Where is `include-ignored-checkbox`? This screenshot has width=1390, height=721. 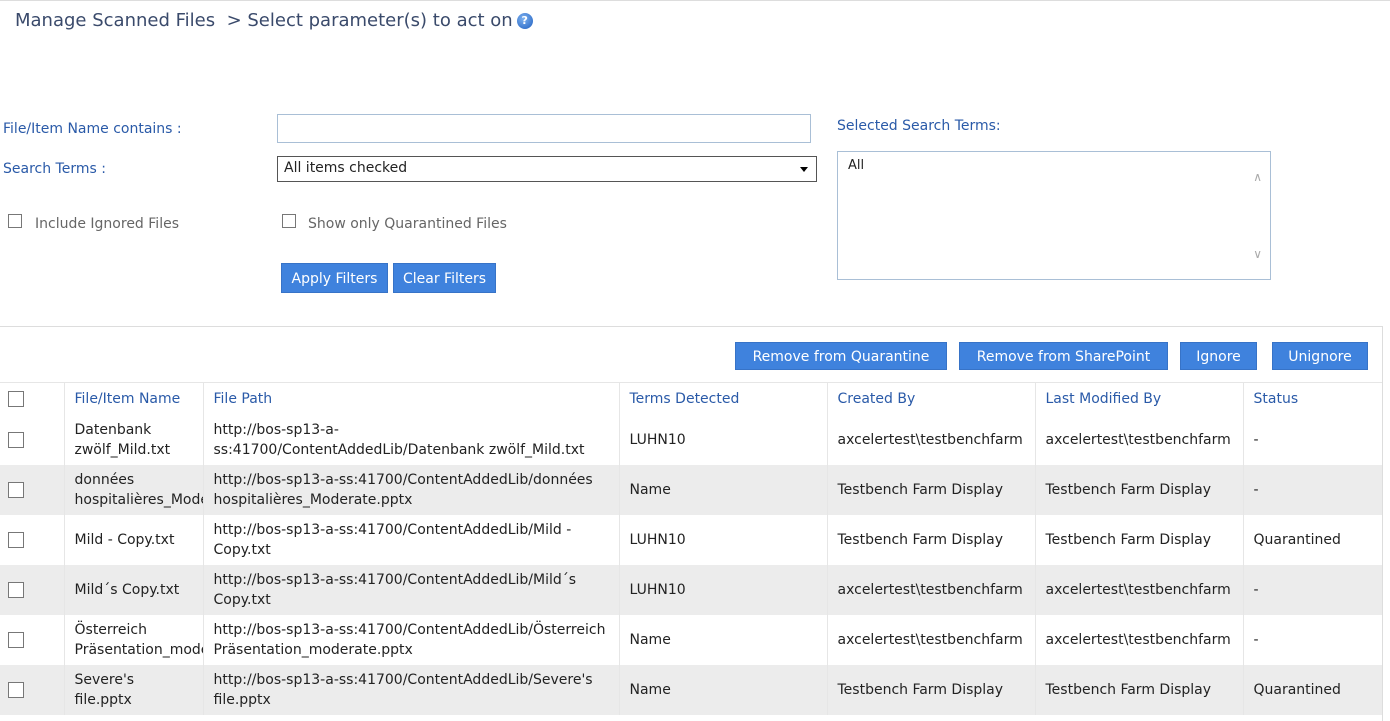 include-ignored-checkbox is located at coordinates (15, 221).